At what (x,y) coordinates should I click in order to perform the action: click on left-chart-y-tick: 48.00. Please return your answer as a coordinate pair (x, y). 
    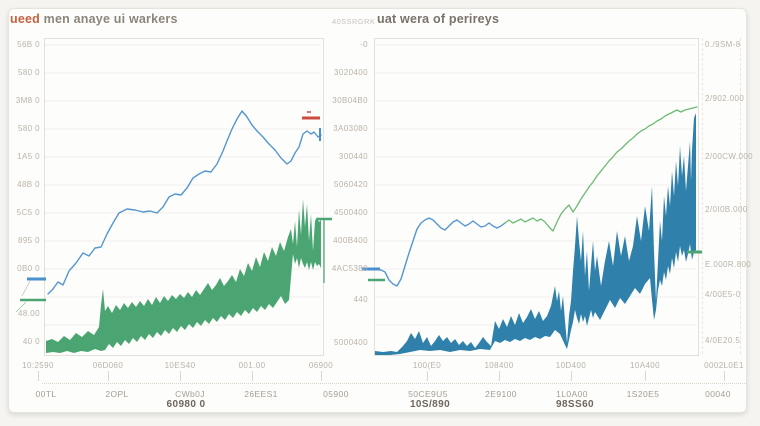
    Looking at the image, I should click on (28, 313).